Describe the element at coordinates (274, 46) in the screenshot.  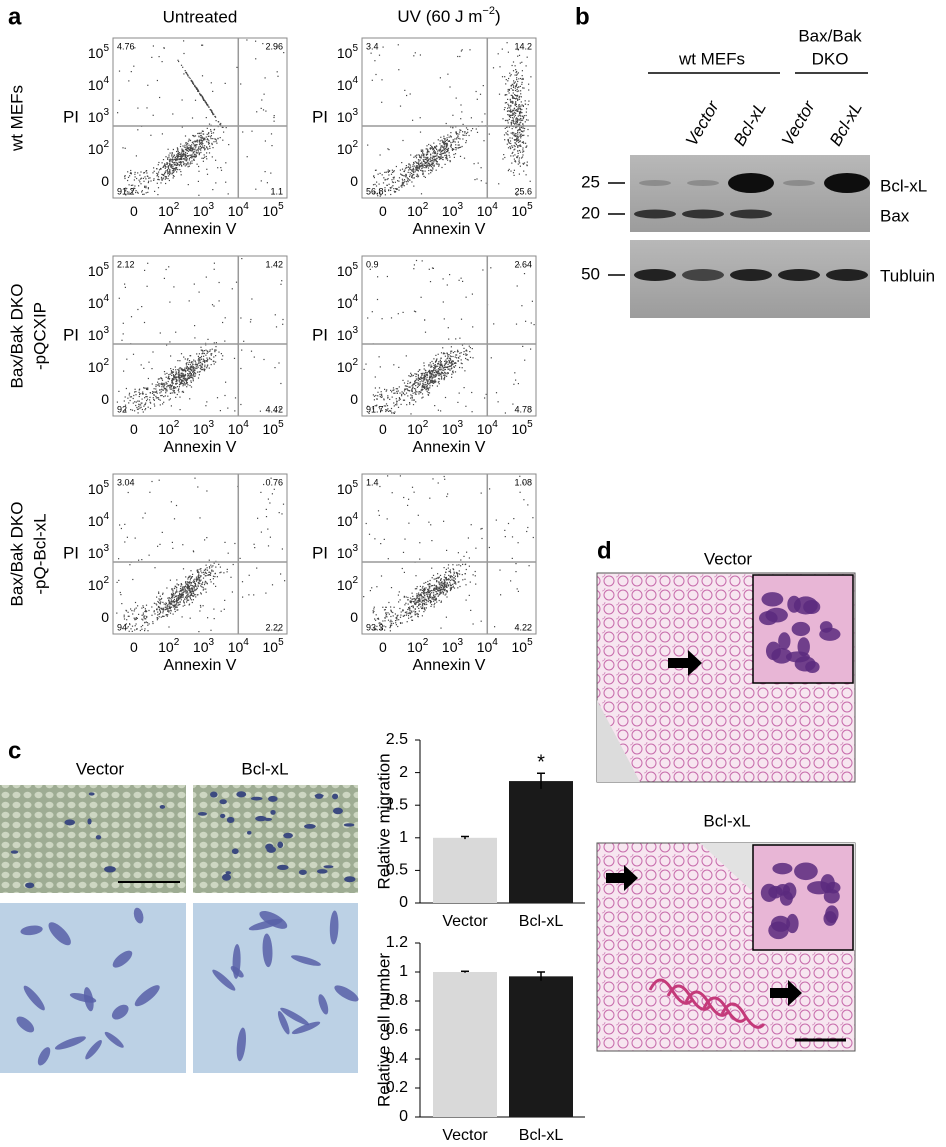
I see `quadrant-value: 2.96` at that location.